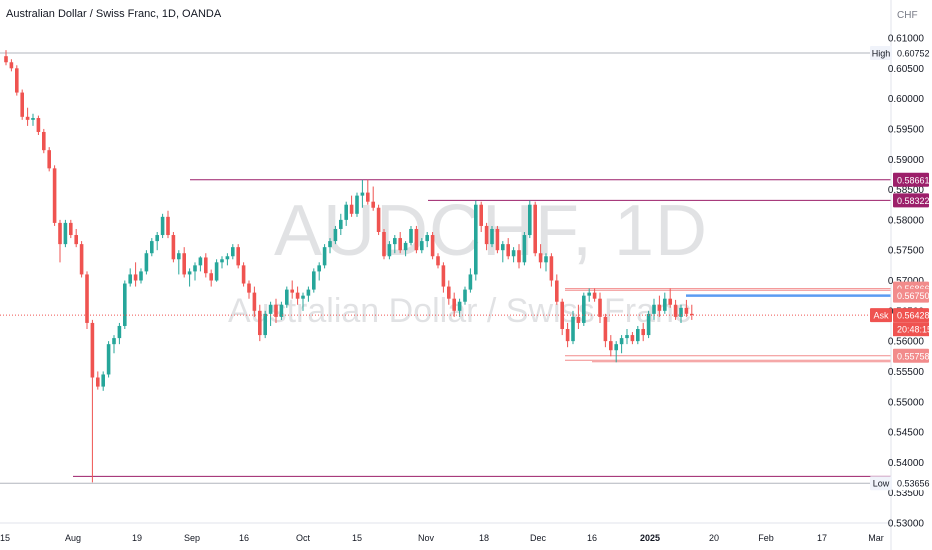  What do you see at coordinates (907, 15) in the screenshot?
I see `currency-label: CHF` at bounding box center [907, 15].